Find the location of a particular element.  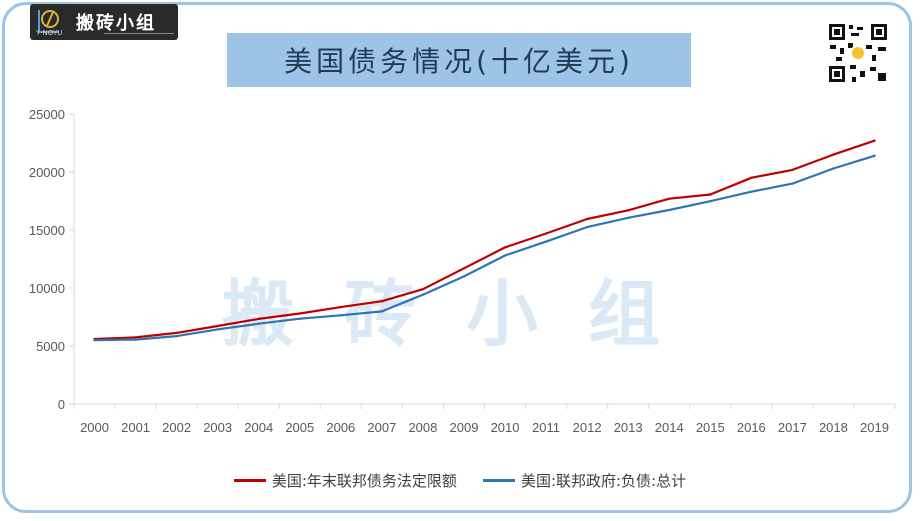

y-tick-label: 20000 is located at coordinates (47, 172).